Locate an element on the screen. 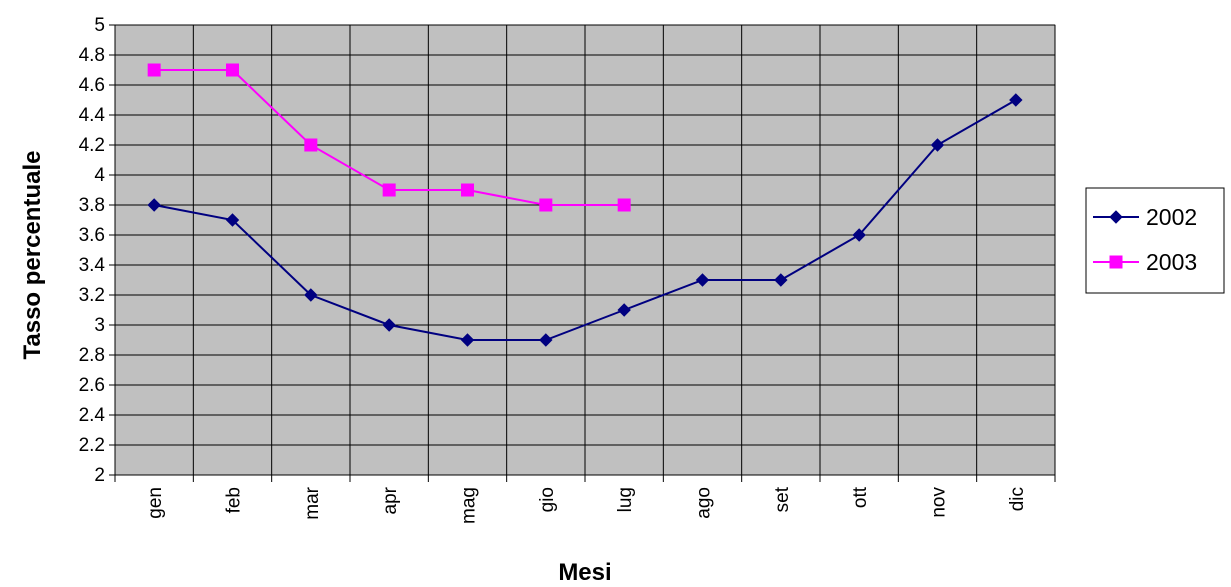  data-point-2002-set is located at coordinates (781, 280).